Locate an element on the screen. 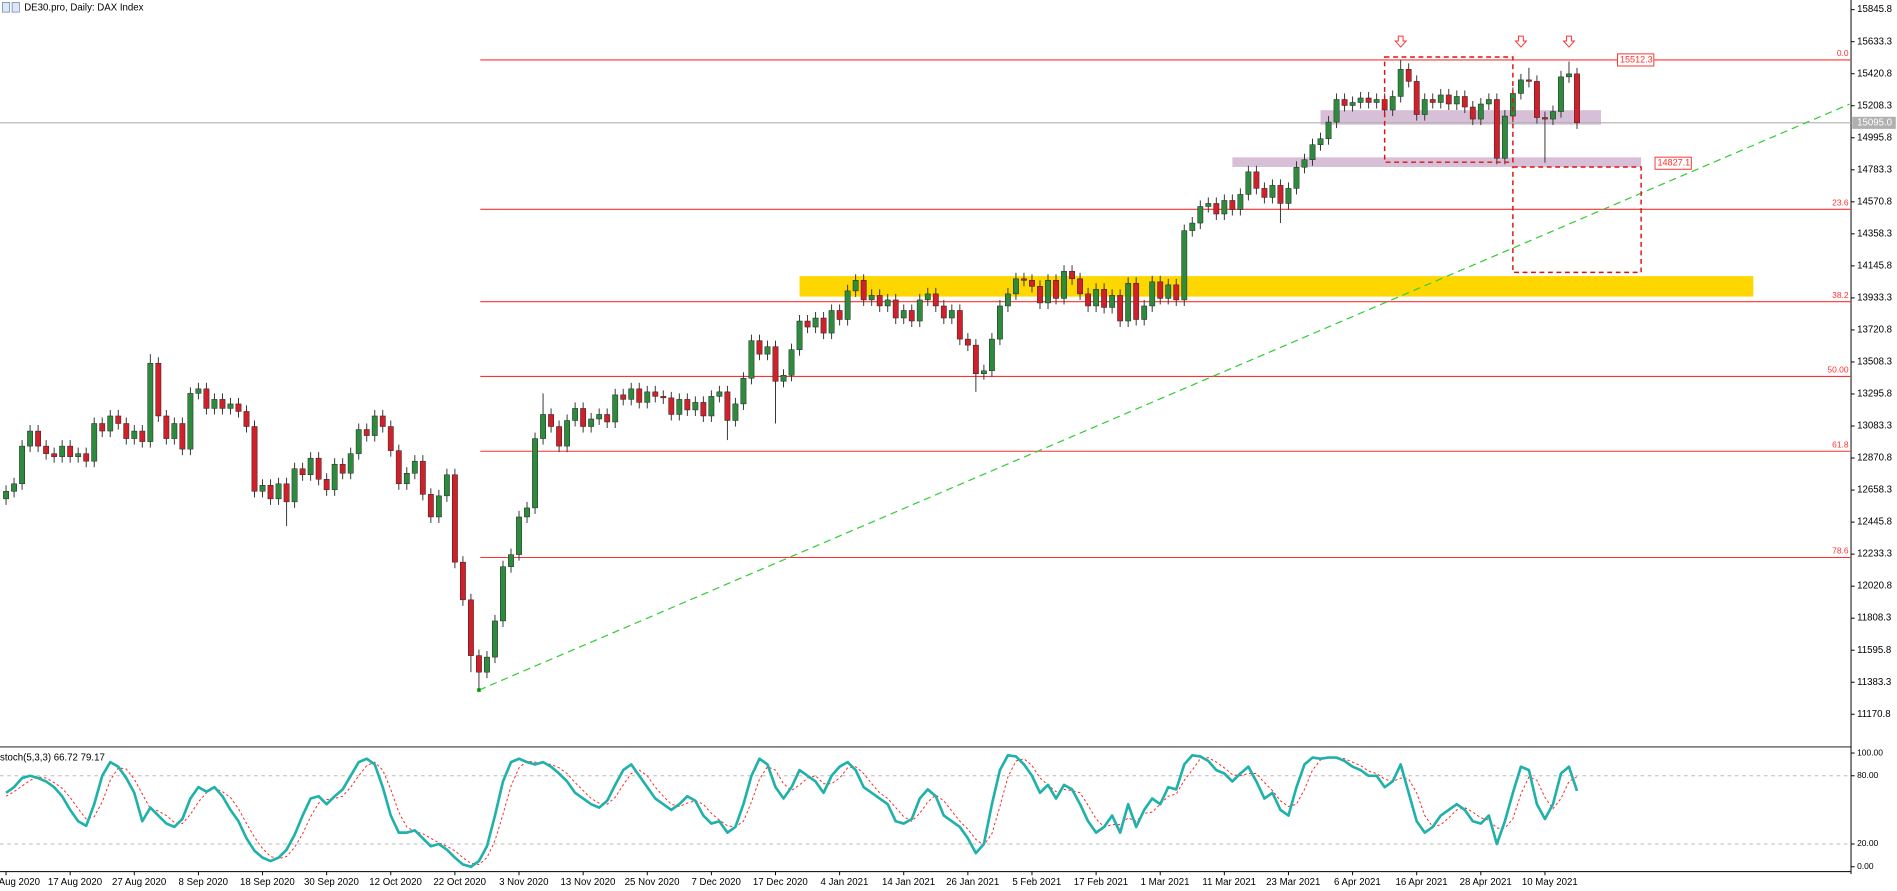 Image resolution: width=1897 pixels, height=891 pixels. y-tick-label: 12445.8 is located at coordinates (1874, 522).